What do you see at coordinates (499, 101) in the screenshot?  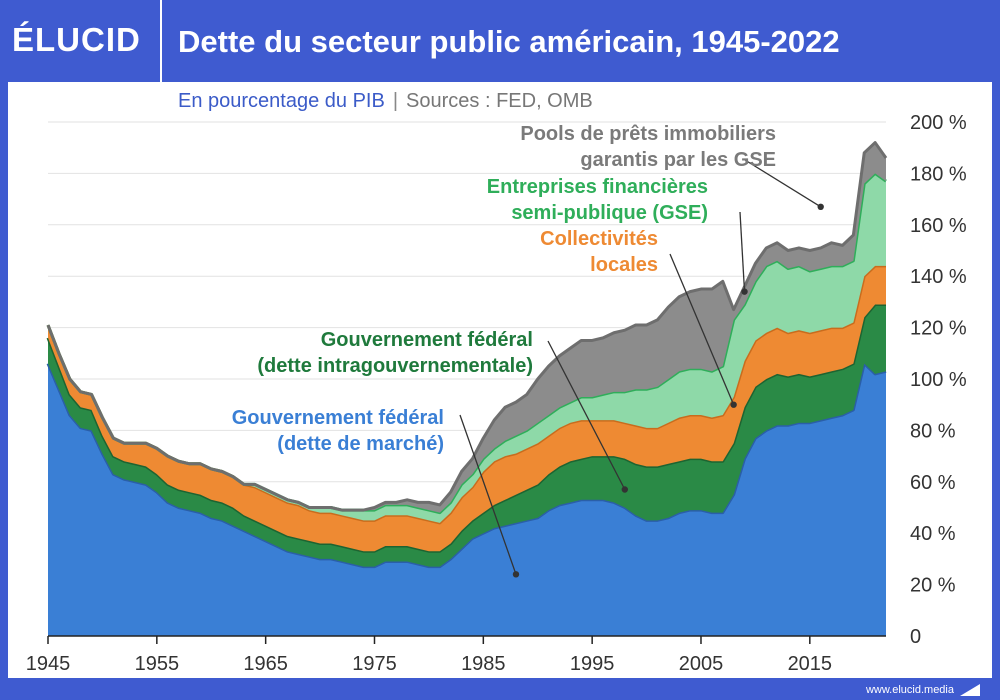 I see `subtitle-sources: Sources : FED, OMB` at bounding box center [499, 101].